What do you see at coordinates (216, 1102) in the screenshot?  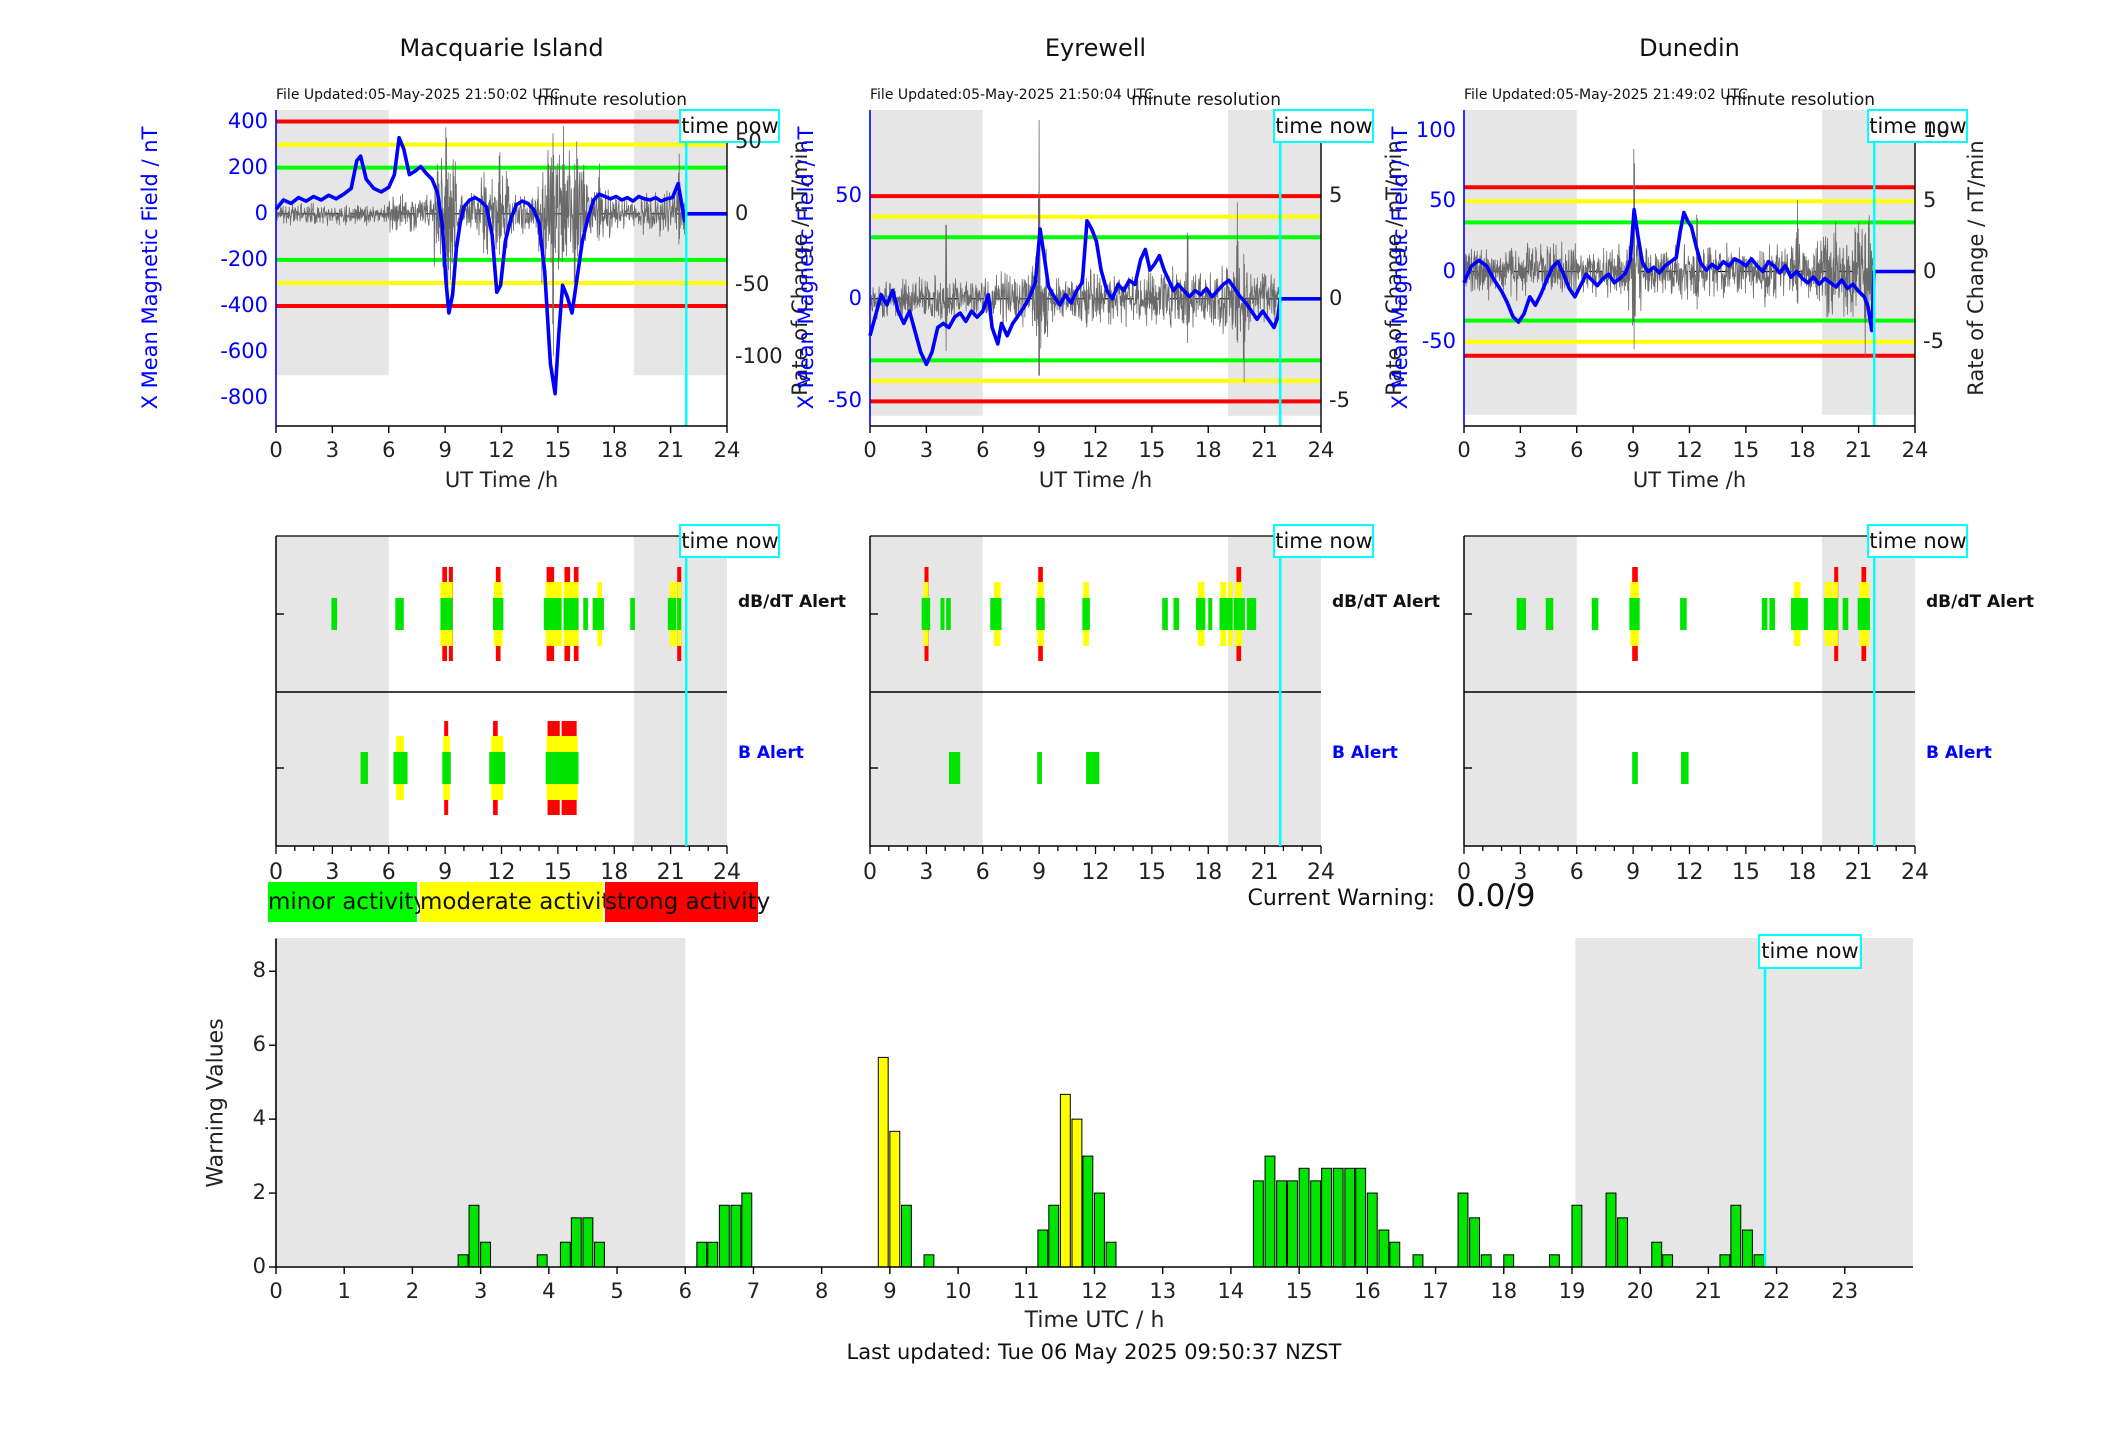 I see `warning-values-axis-label: Warning Values` at bounding box center [216, 1102].